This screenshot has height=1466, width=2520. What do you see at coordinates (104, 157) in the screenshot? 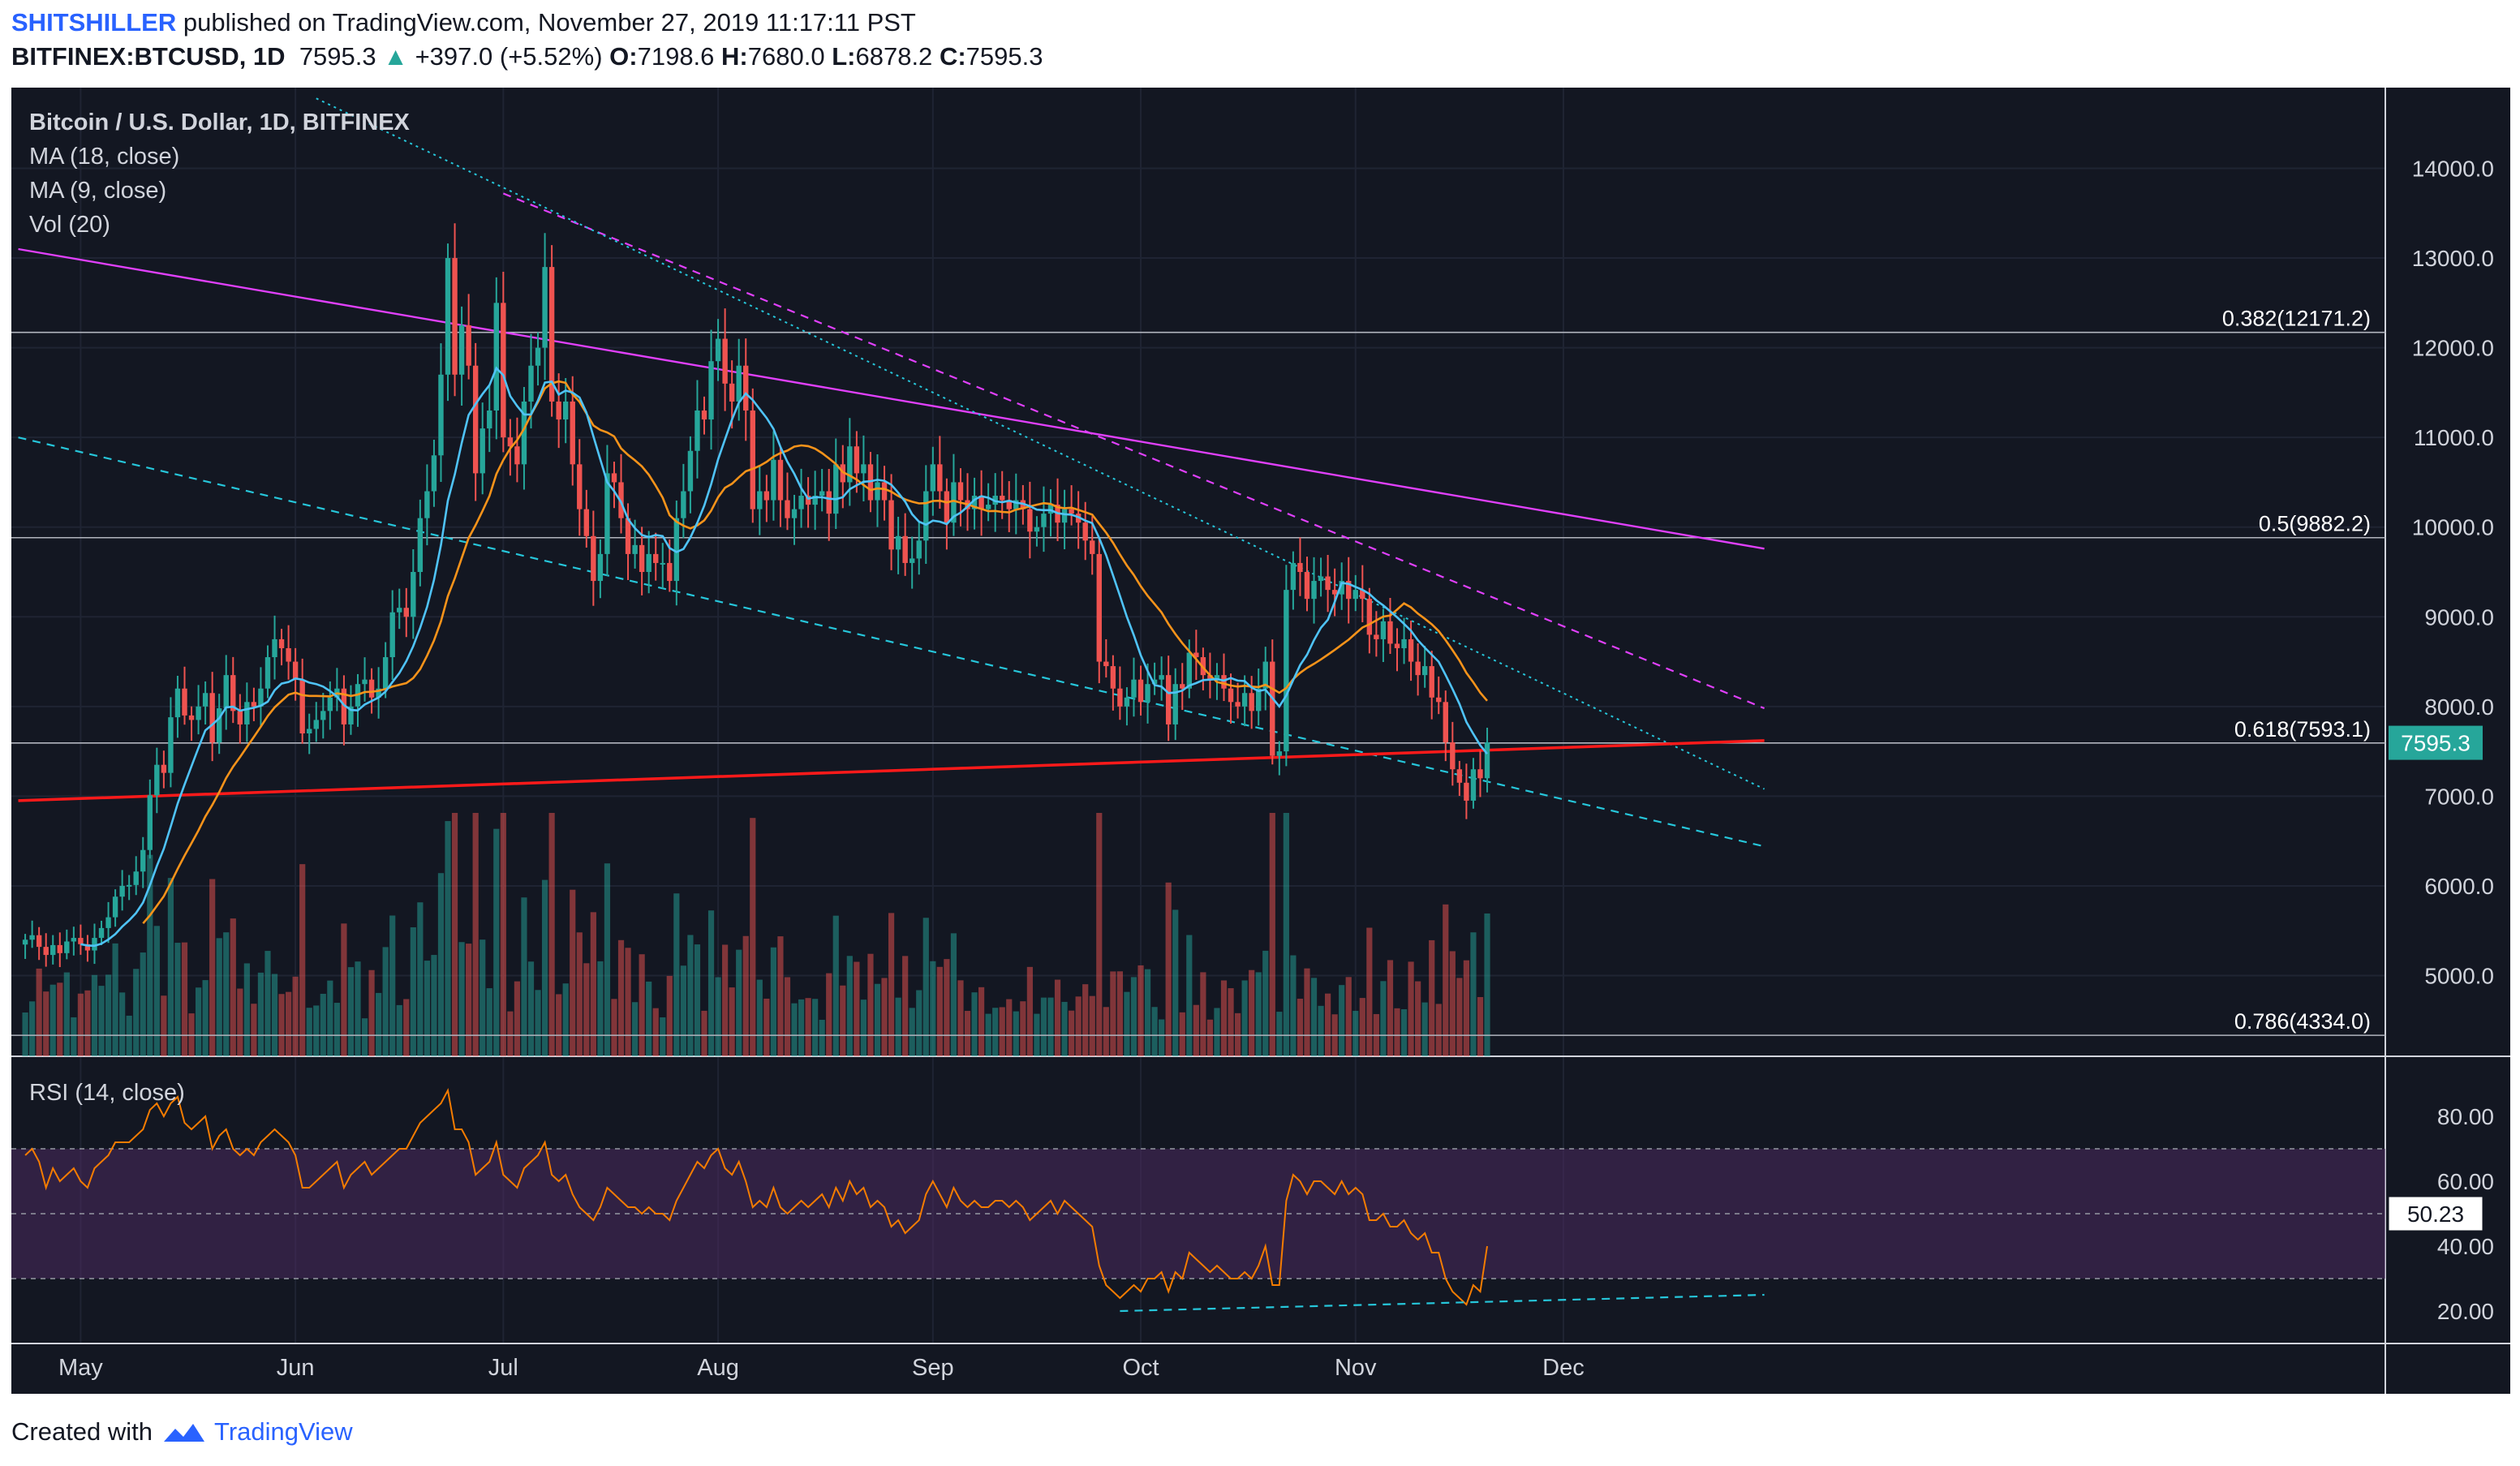
I see `legend-ma18: MA (18, close)` at bounding box center [104, 157].